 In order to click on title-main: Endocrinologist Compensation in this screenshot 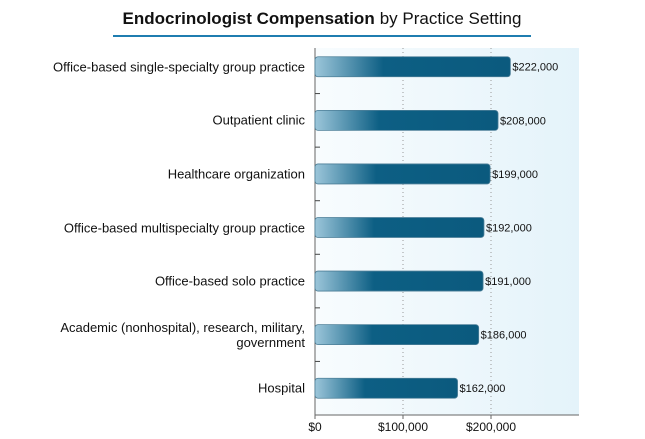, I will do `click(249, 18)`.